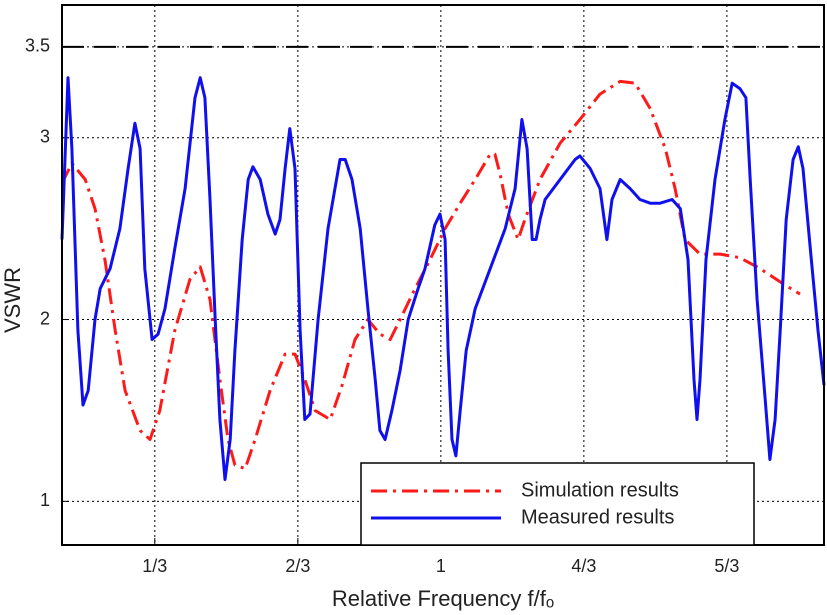 The width and height of the screenshot is (827, 615). What do you see at coordinates (45, 136) in the screenshot?
I see `y-tick-label: 3` at bounding box center [45, 136].